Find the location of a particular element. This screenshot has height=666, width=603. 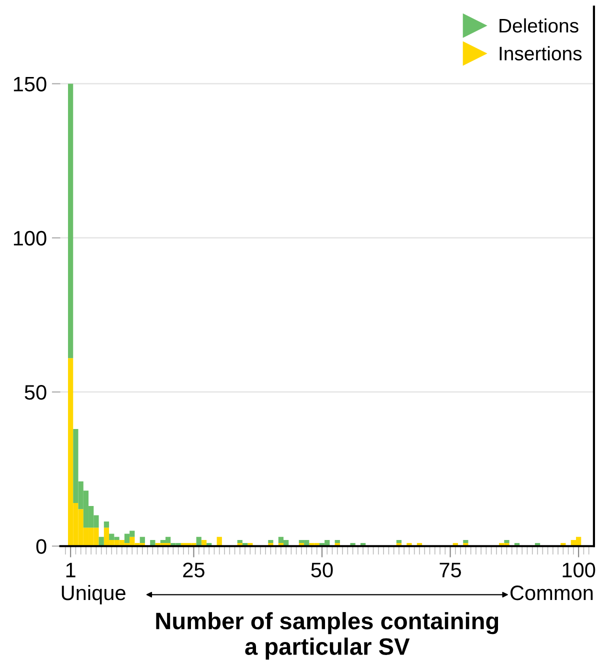

x-tick-label: 1 is located at coordinates (71, 570).